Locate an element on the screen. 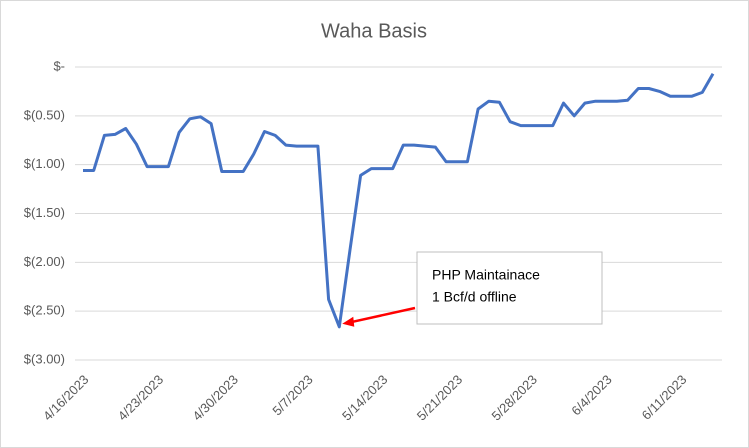  annotation-arrowhead is located at coordinates (348, 321).